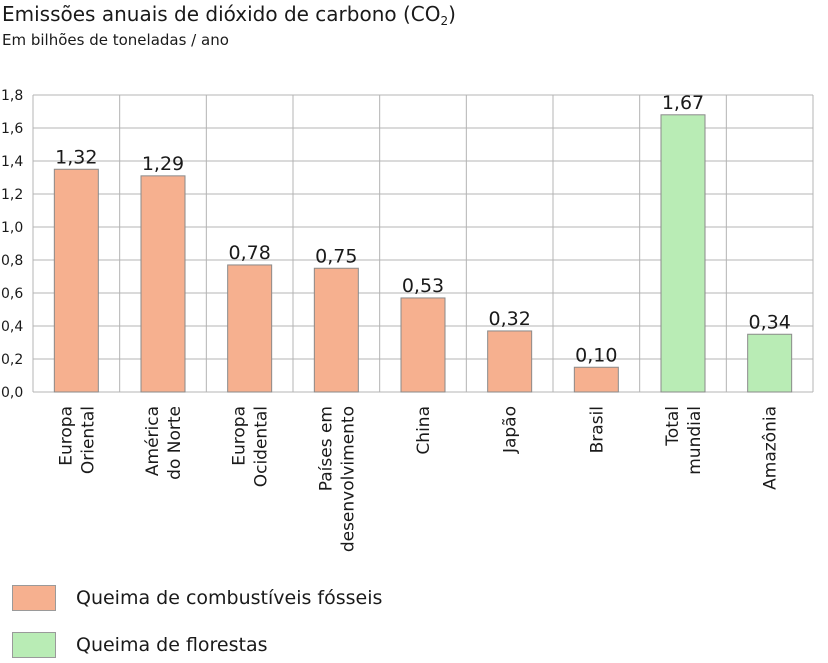 The height and width of the screenshot is (663, 828). Describe the element at coordinates (12, 294) in the screenshot. I see `y-tick-label: 0,6` at that location.